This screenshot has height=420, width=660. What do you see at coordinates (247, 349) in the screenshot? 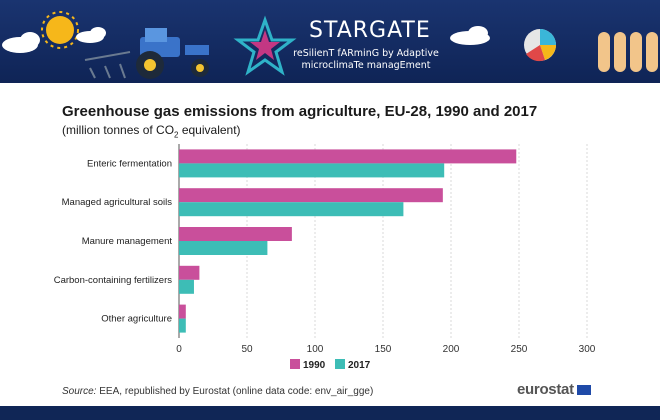
I see `x-tick-label: 50` at bounding box center [247, 349].